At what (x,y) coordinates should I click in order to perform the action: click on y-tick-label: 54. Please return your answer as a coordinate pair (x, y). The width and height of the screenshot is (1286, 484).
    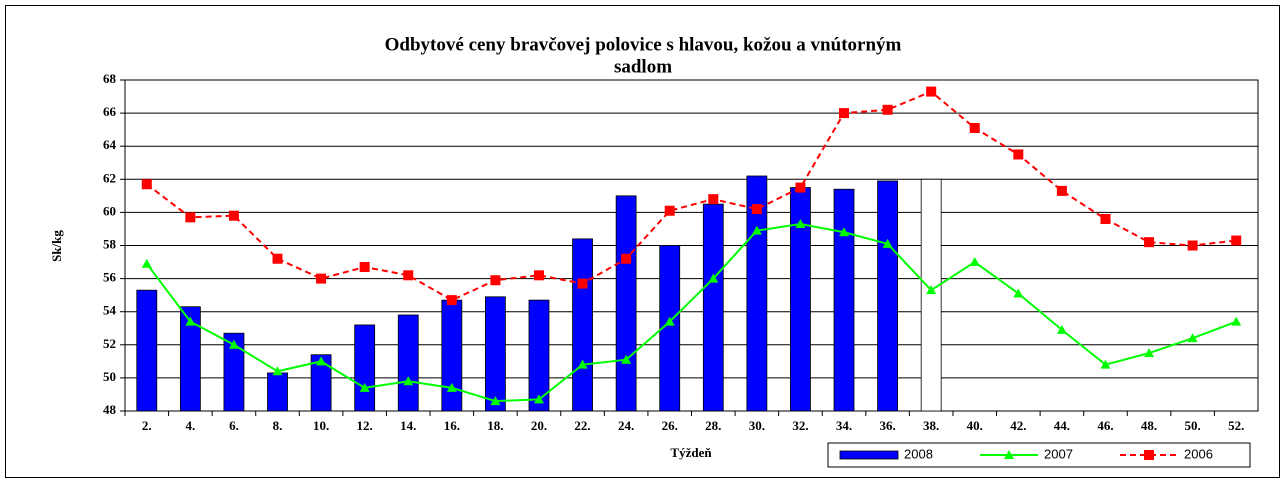
    Looking at the image, I should click on (110, 310).